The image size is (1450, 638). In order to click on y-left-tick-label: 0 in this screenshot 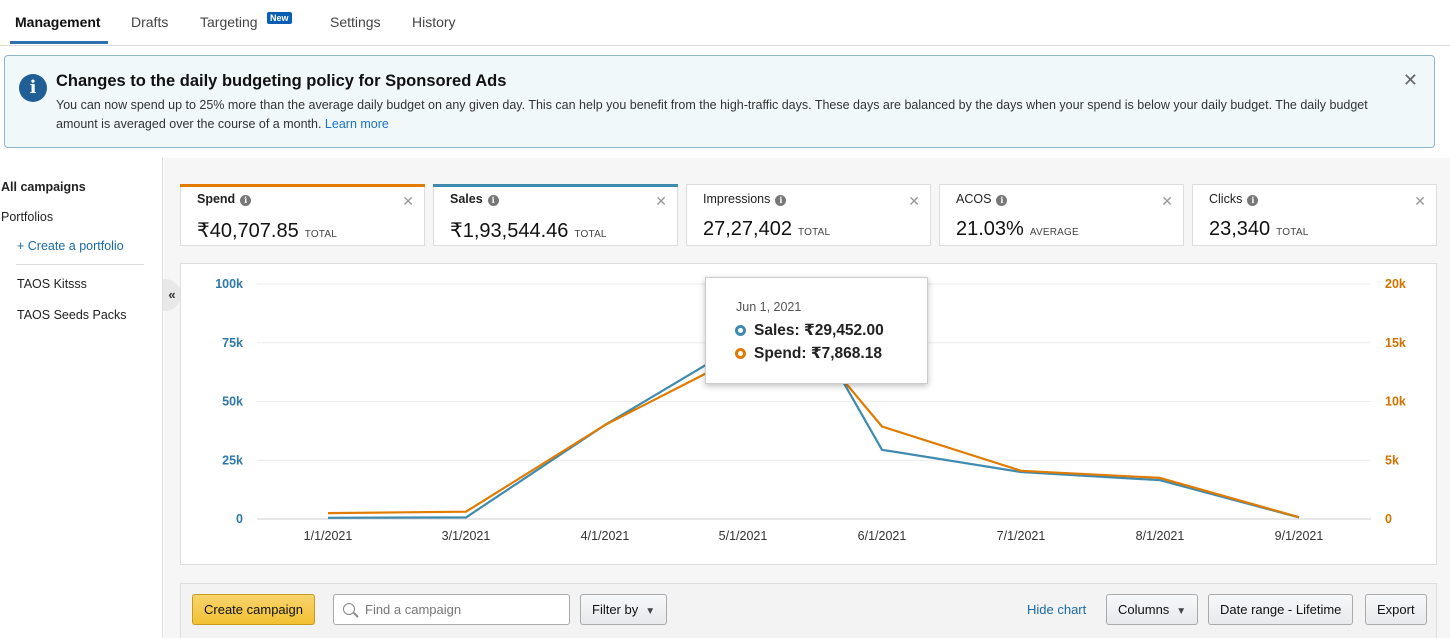, I will do `click(239, 519)`.